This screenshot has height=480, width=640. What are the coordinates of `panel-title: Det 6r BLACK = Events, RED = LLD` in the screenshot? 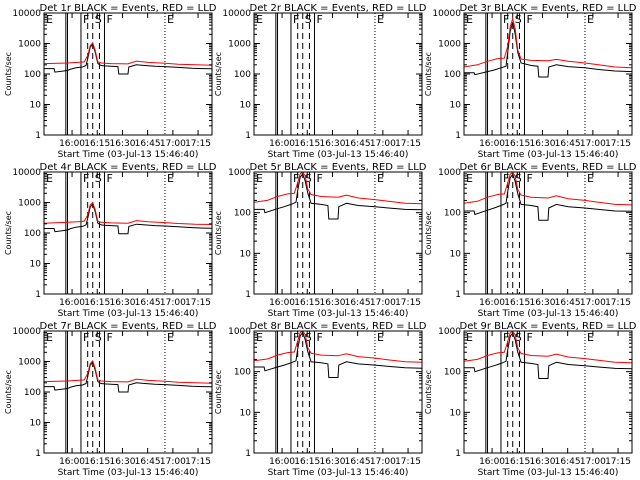 It's located at (548, 167).